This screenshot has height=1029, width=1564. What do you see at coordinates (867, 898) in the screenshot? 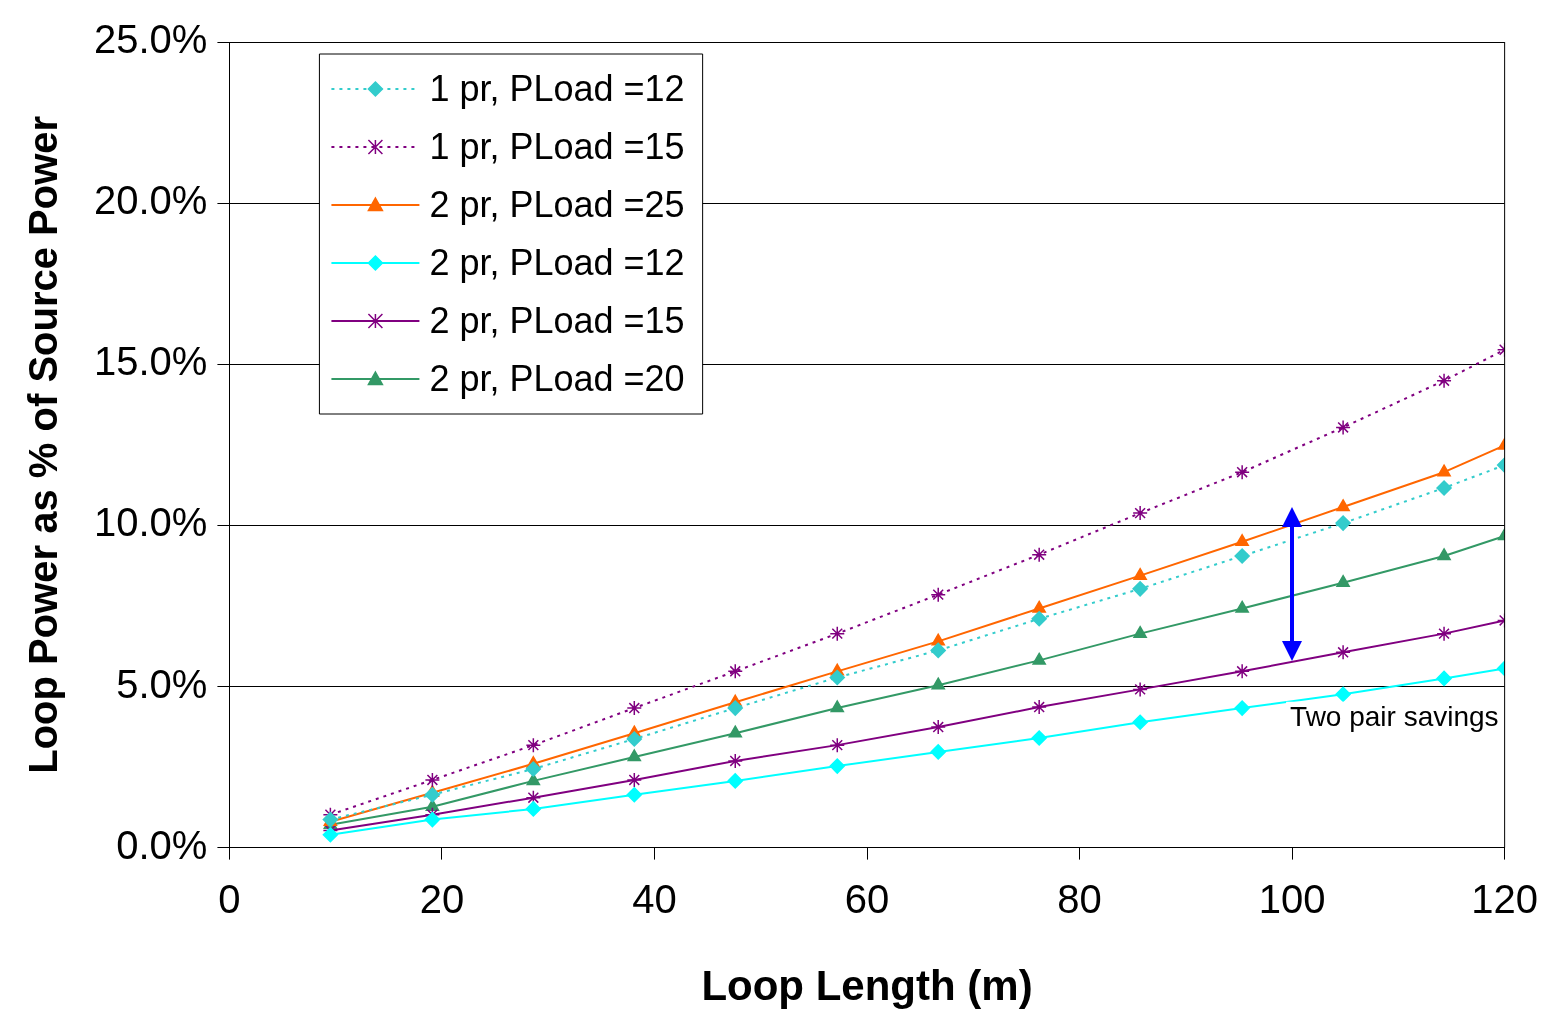
I see `x-tick-label: 60` at bounding box center [867, 898].